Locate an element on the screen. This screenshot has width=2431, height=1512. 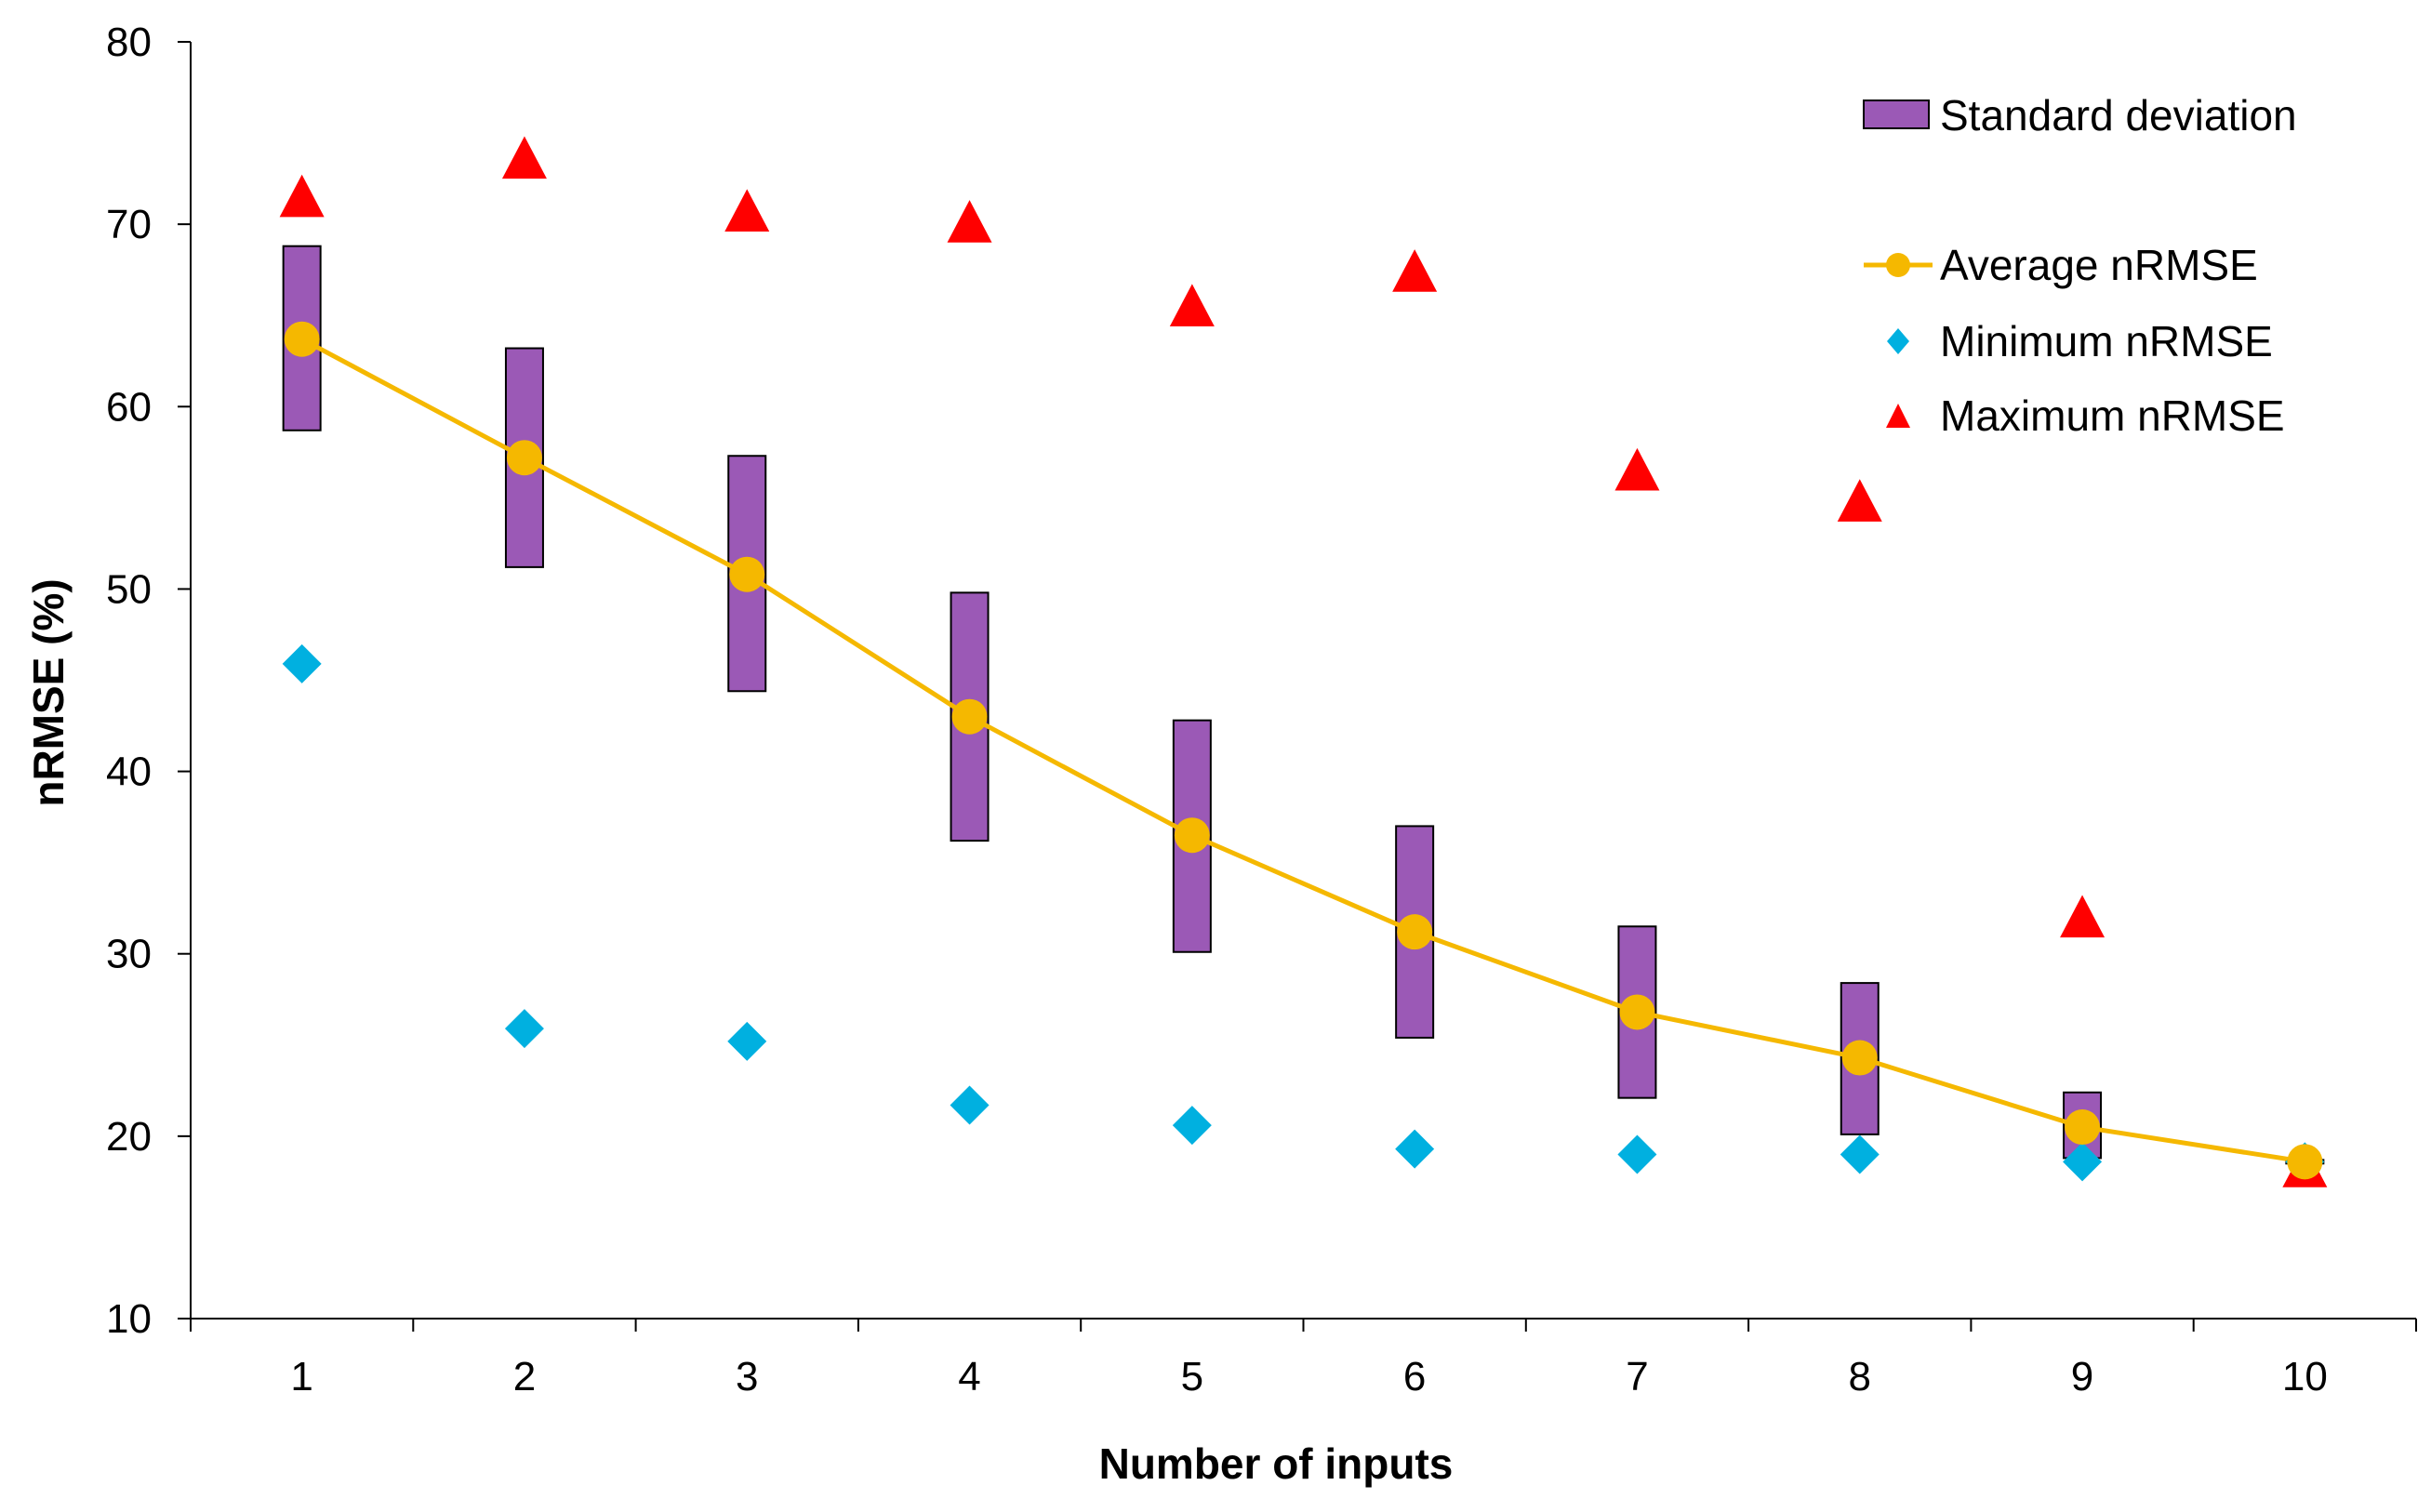
x-tick-label: 2 is located at coordinates (525, 1376).